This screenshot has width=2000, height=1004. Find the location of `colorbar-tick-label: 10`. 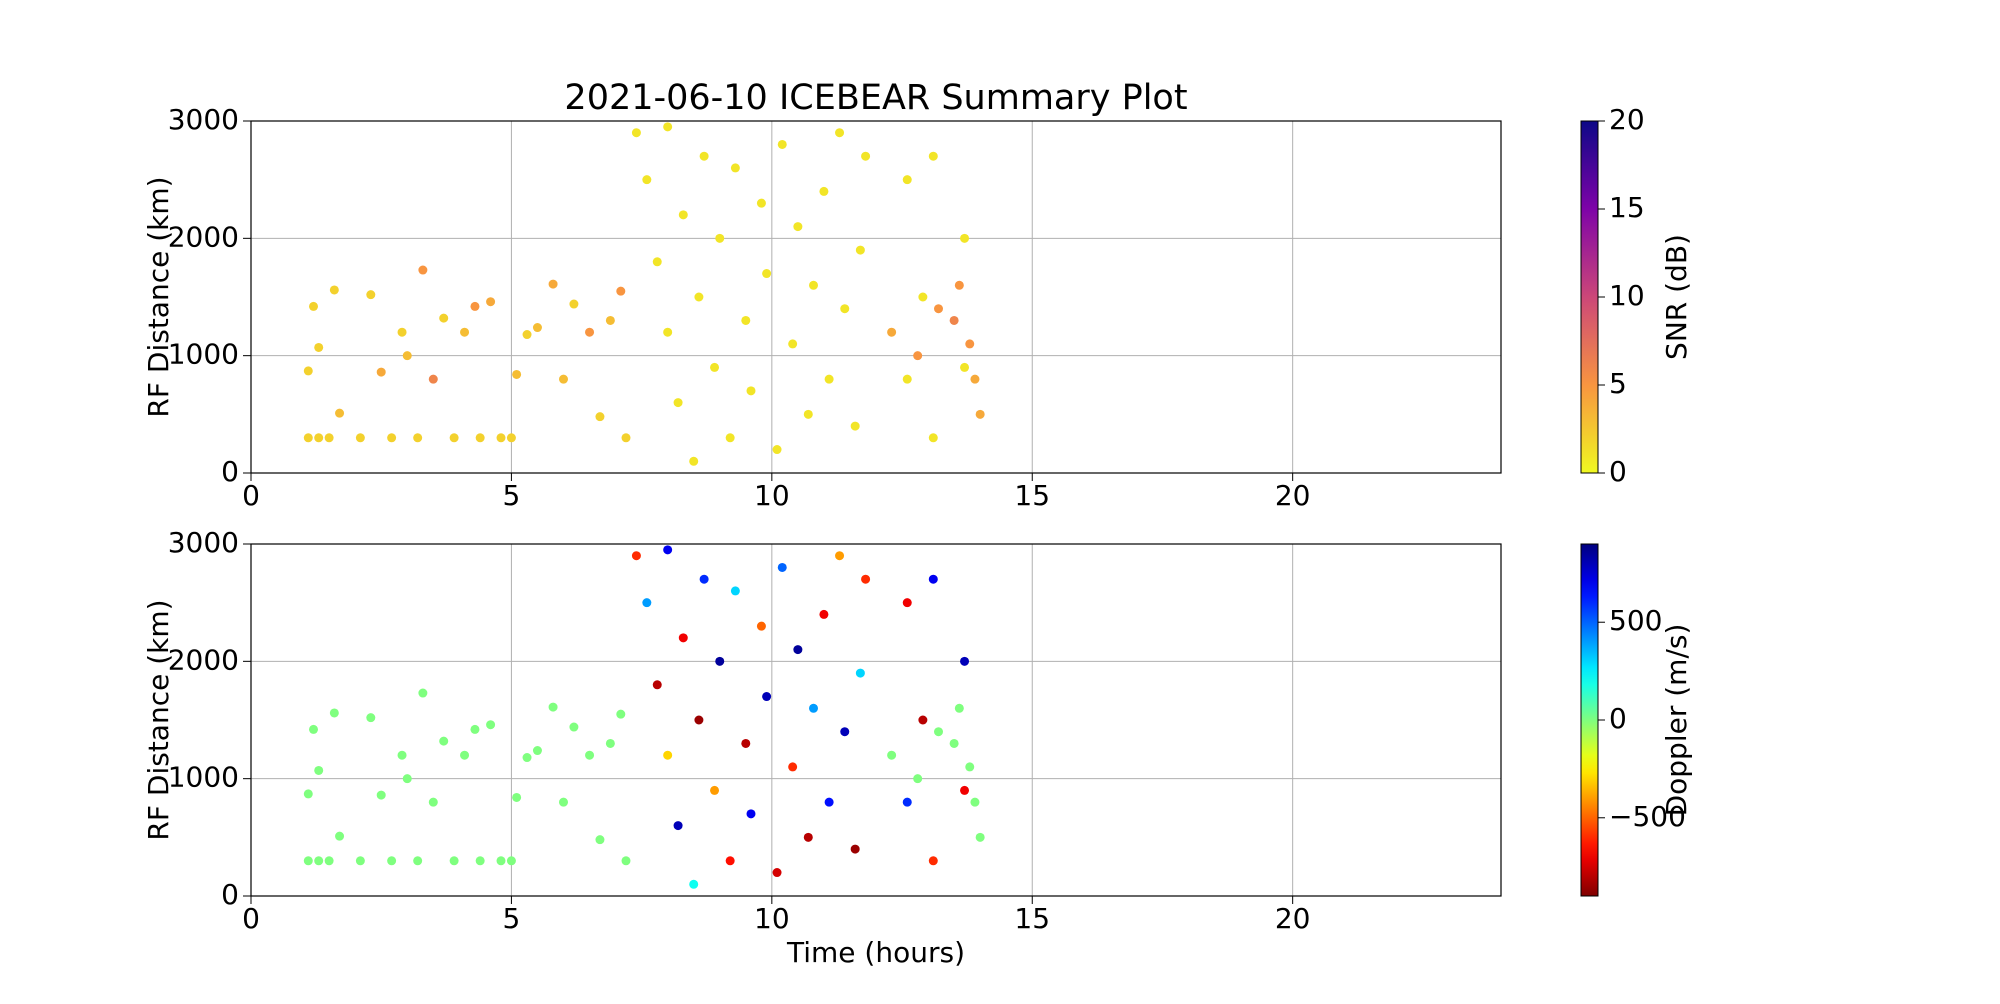

colorbar-tick-label: 10 is located at coordinates (1627, 295).